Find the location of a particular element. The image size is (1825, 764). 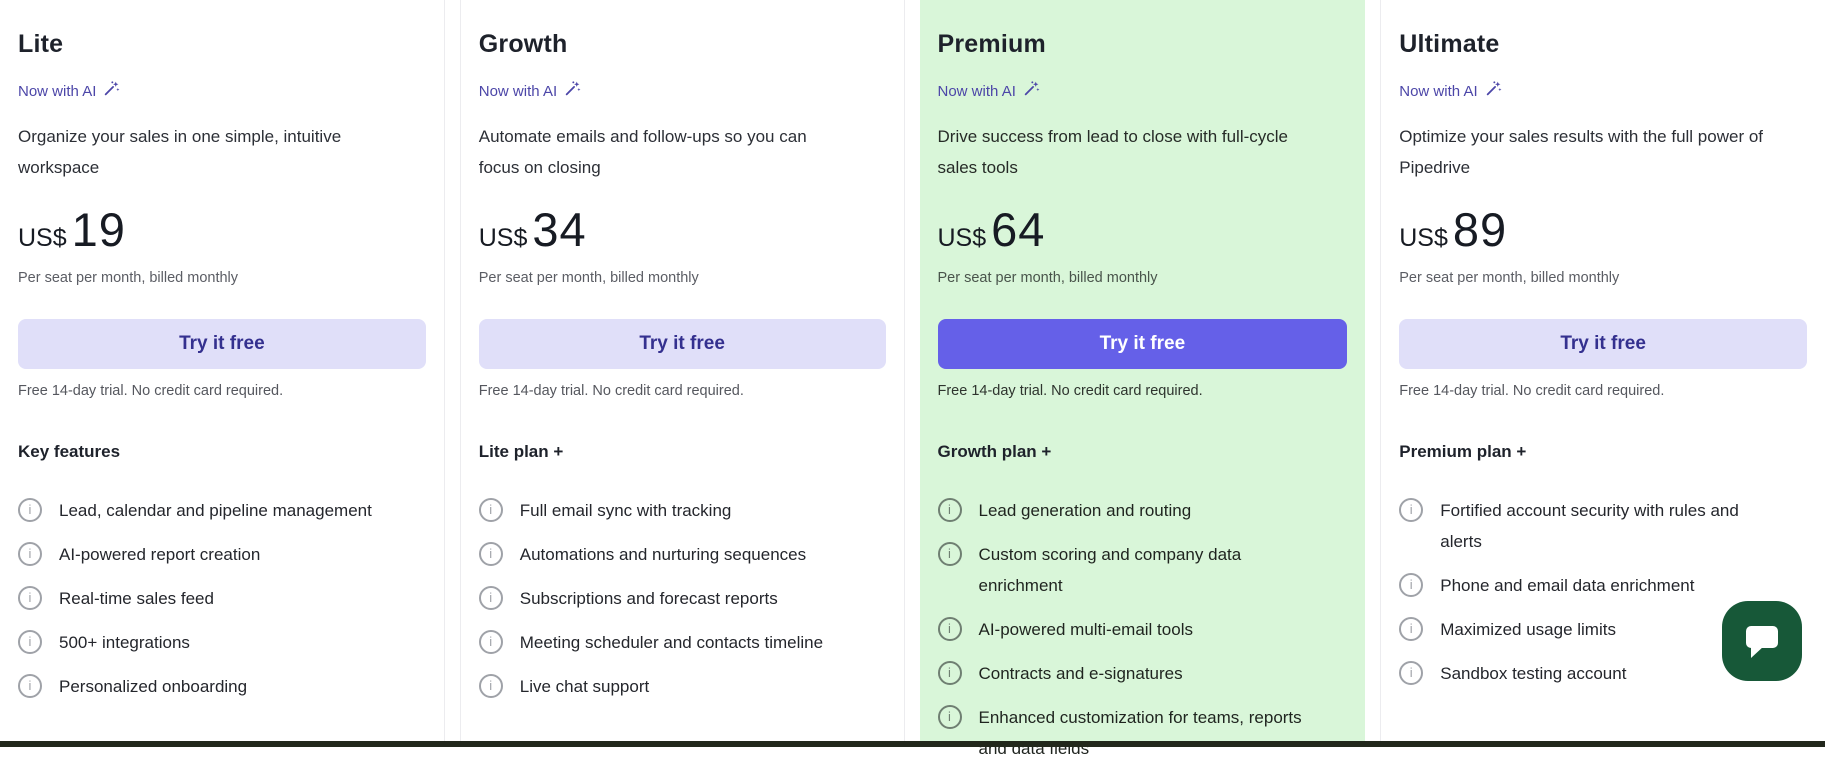

list-item: i Lead generation and routing is located at coordinates (1143, 510).